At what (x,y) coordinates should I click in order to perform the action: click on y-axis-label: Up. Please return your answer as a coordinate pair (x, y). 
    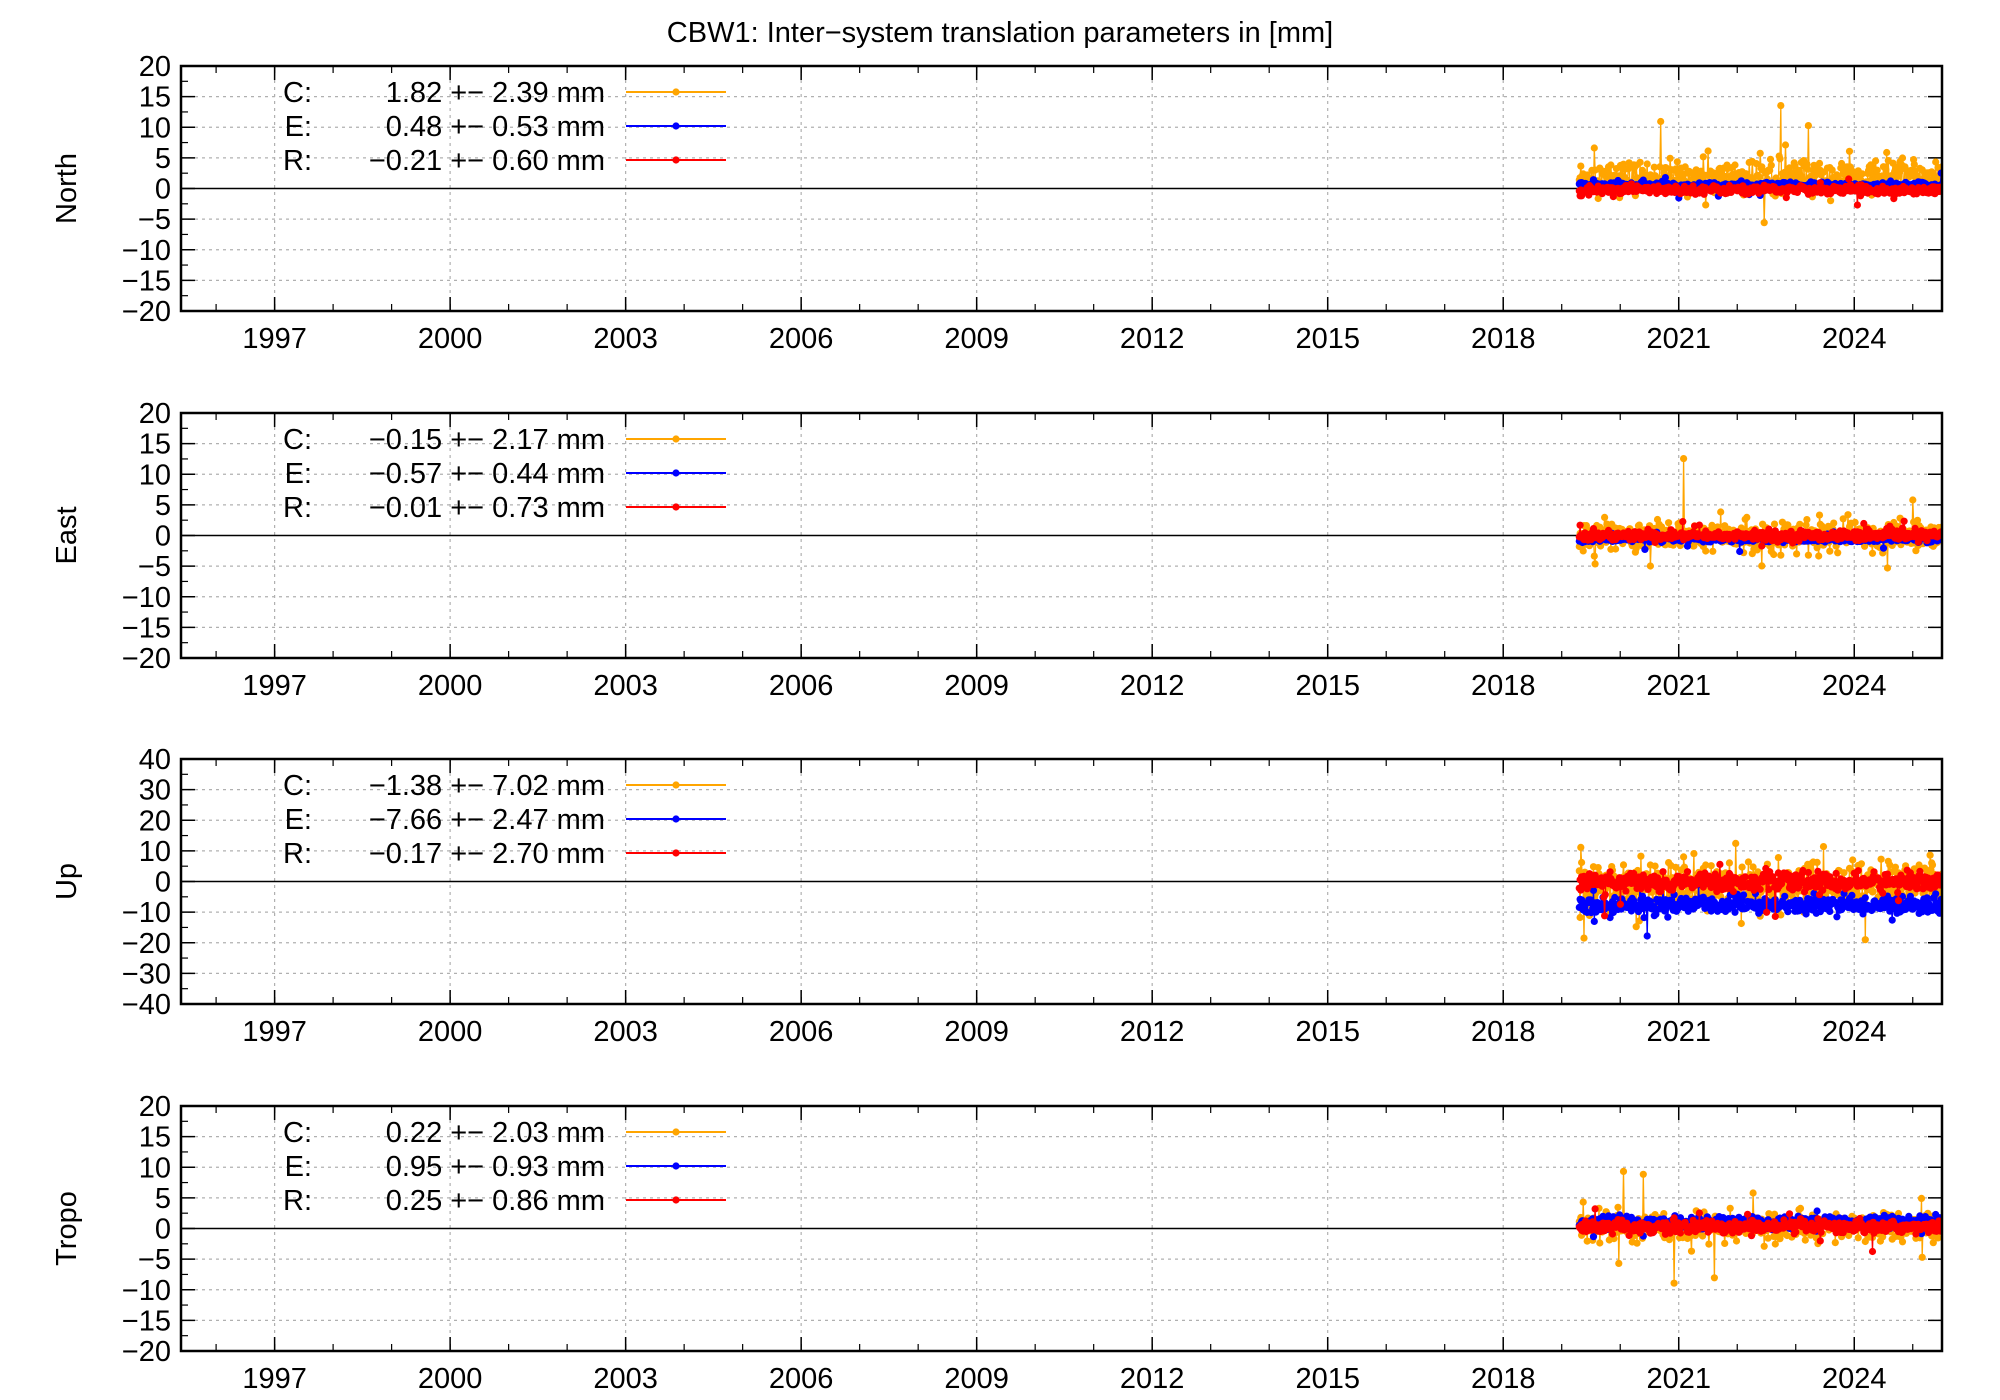
    Looking at the image, I should click on (67, 881).